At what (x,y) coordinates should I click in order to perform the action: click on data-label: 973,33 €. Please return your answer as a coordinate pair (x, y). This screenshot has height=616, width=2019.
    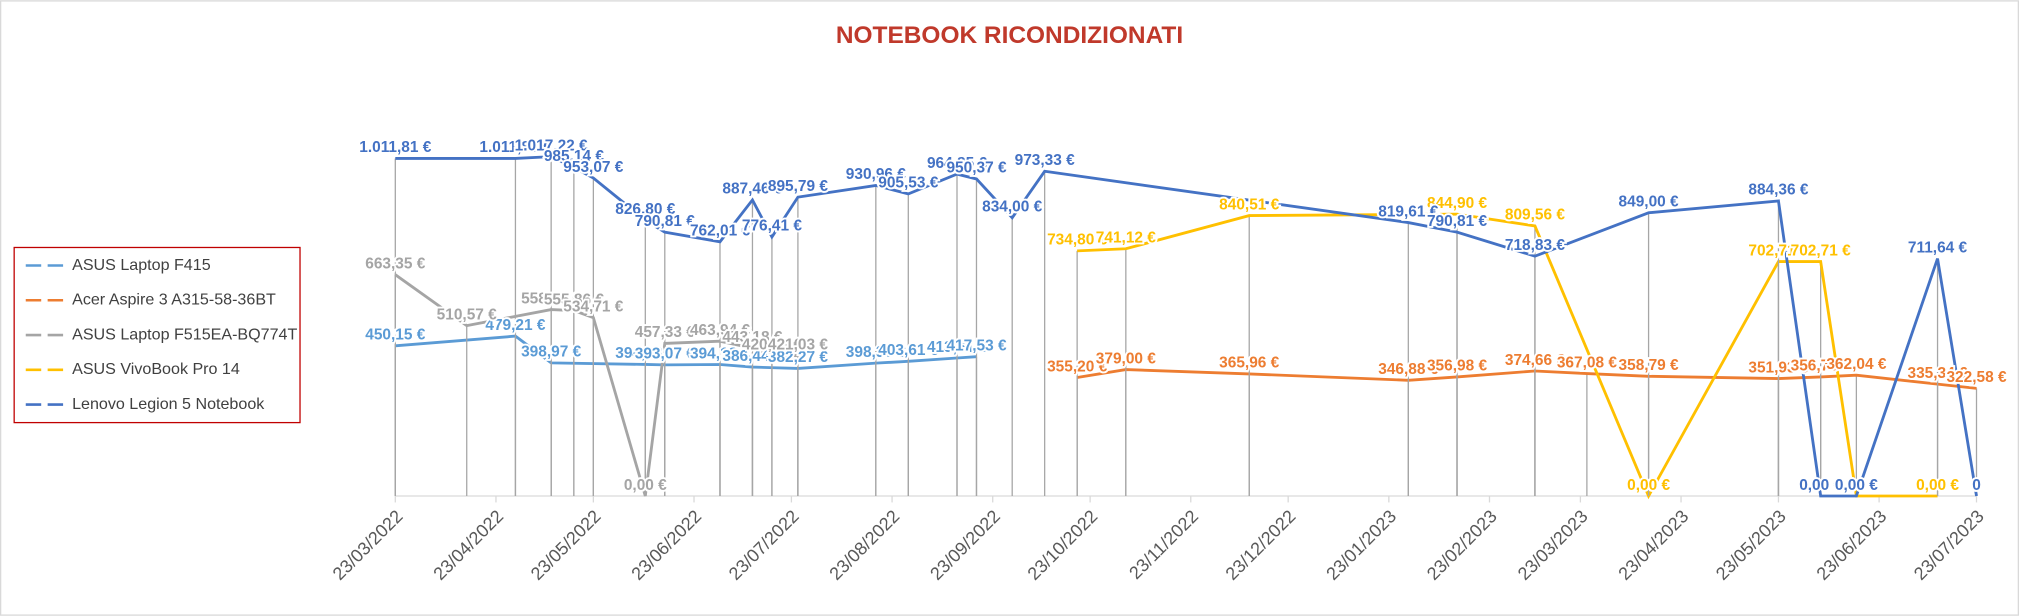
    Looking at the image, I should click on (1045, 160).